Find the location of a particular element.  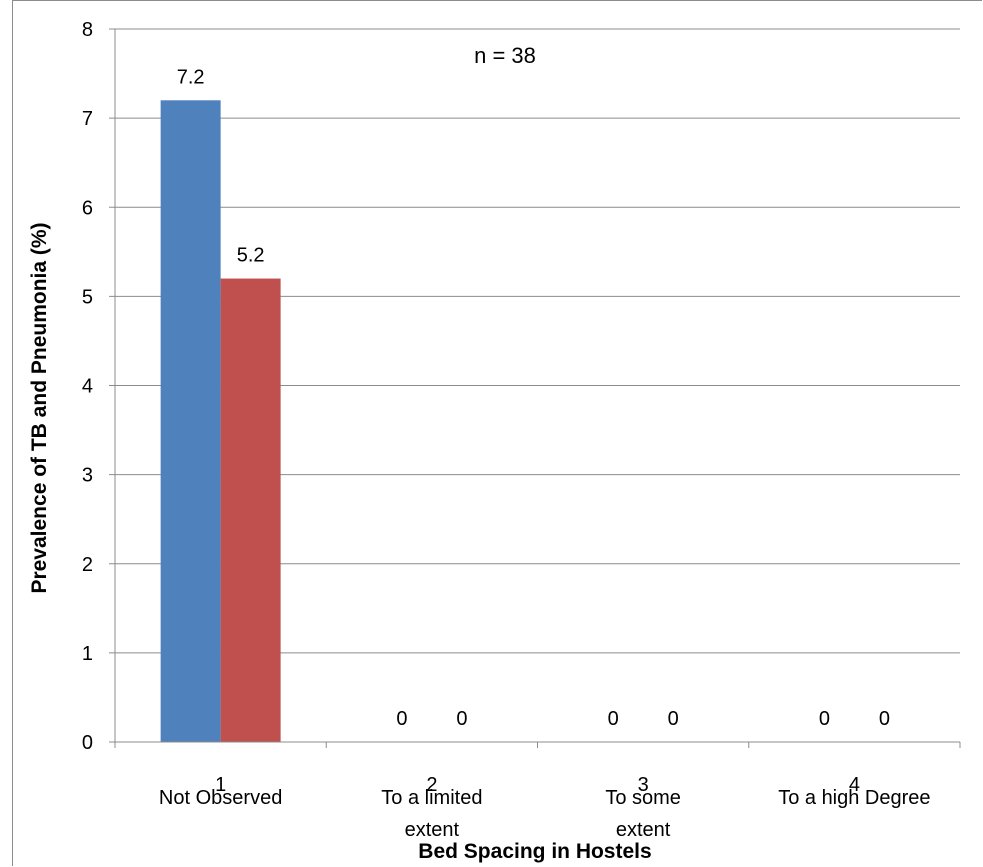

x-category-label-line: To a high Degree is located at coordinates (854, 798).